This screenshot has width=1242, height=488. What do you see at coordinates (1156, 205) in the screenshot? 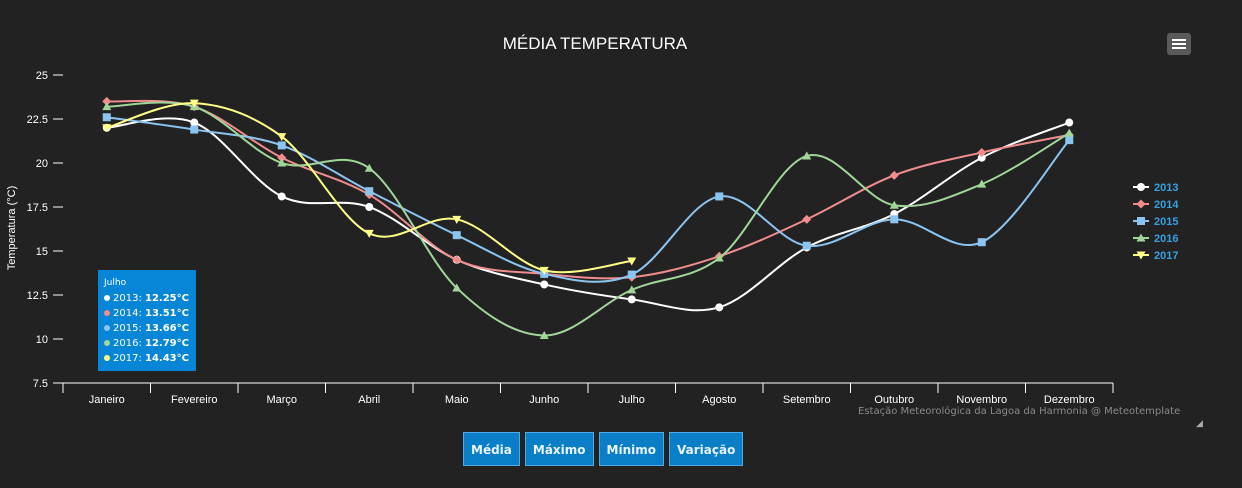
I see `legend-item-2014: 2014` at bounding box center [1156, 205].